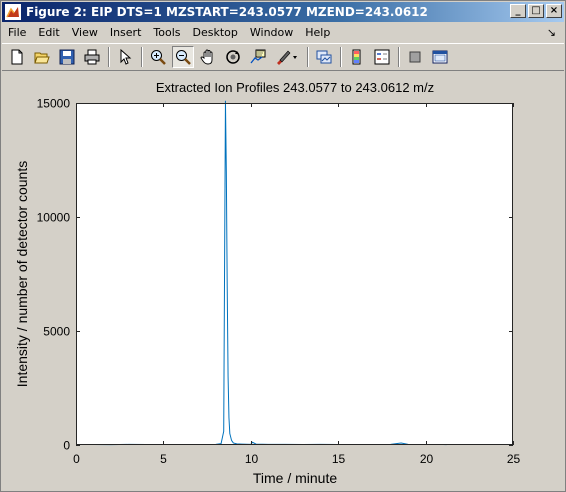 This screenshot has height=492, width=566. What do you see at coordinates (22, 274) in the screenshot?
I see `y-axis-label: Intensity / number of detector counts` at bounding box center [22, 274].